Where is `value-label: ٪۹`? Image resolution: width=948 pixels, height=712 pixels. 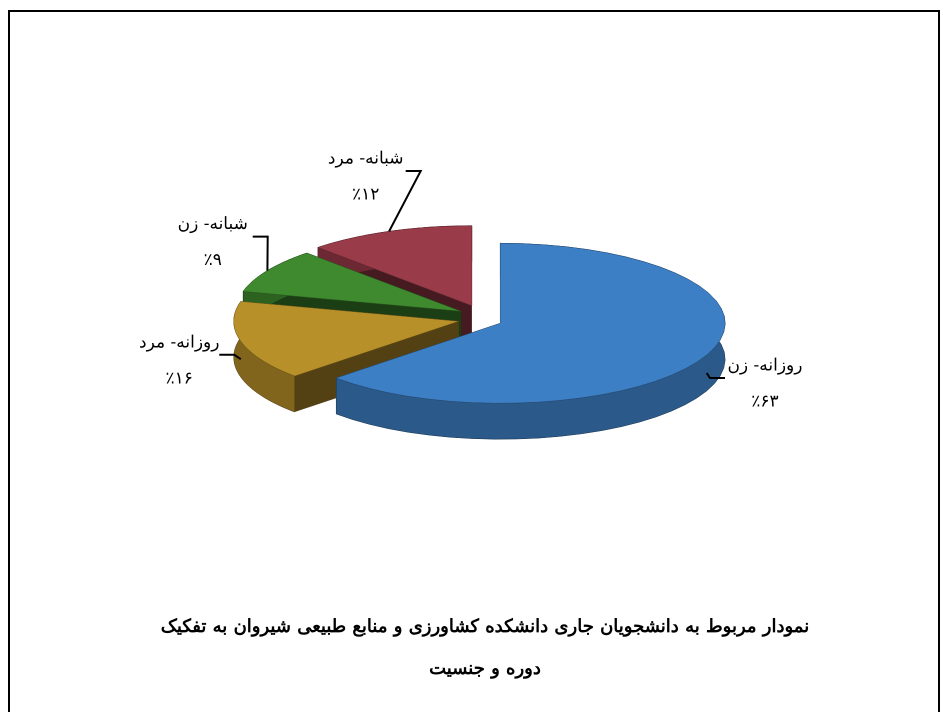
value-label: ٪۹ is located at coordinates (213, 260).